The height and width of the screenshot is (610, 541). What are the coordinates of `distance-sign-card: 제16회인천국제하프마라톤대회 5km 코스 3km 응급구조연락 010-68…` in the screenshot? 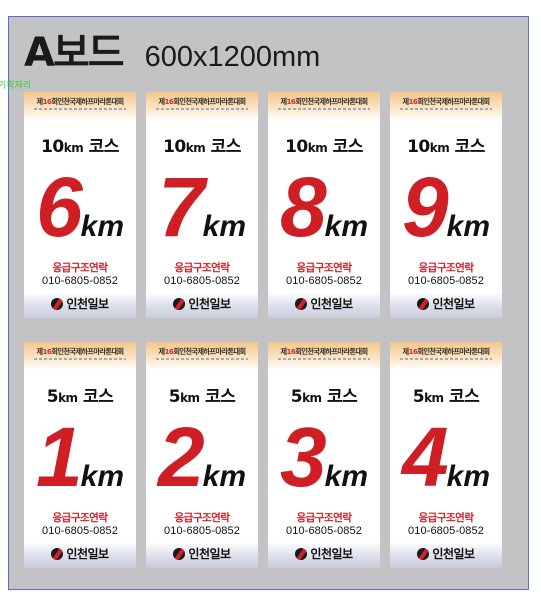 It's located at (324, 455).